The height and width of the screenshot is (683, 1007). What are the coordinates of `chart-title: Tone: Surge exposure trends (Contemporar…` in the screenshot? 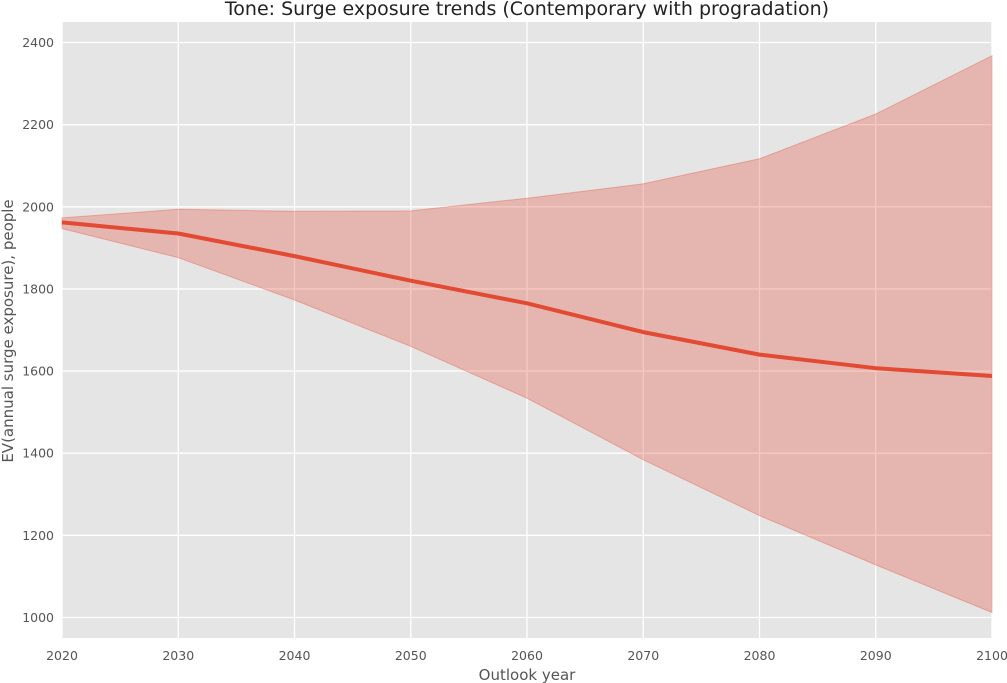 It's located at (526, 10).